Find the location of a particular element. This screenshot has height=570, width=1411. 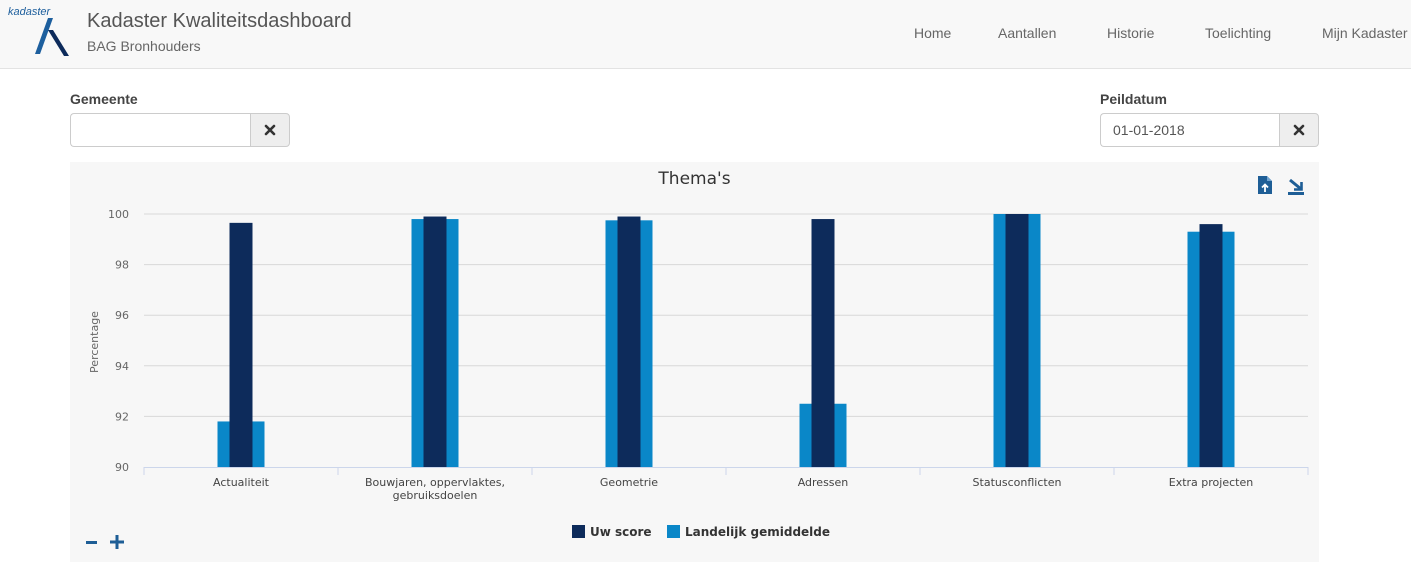

download-icon is located at coordinates (1296, 189).